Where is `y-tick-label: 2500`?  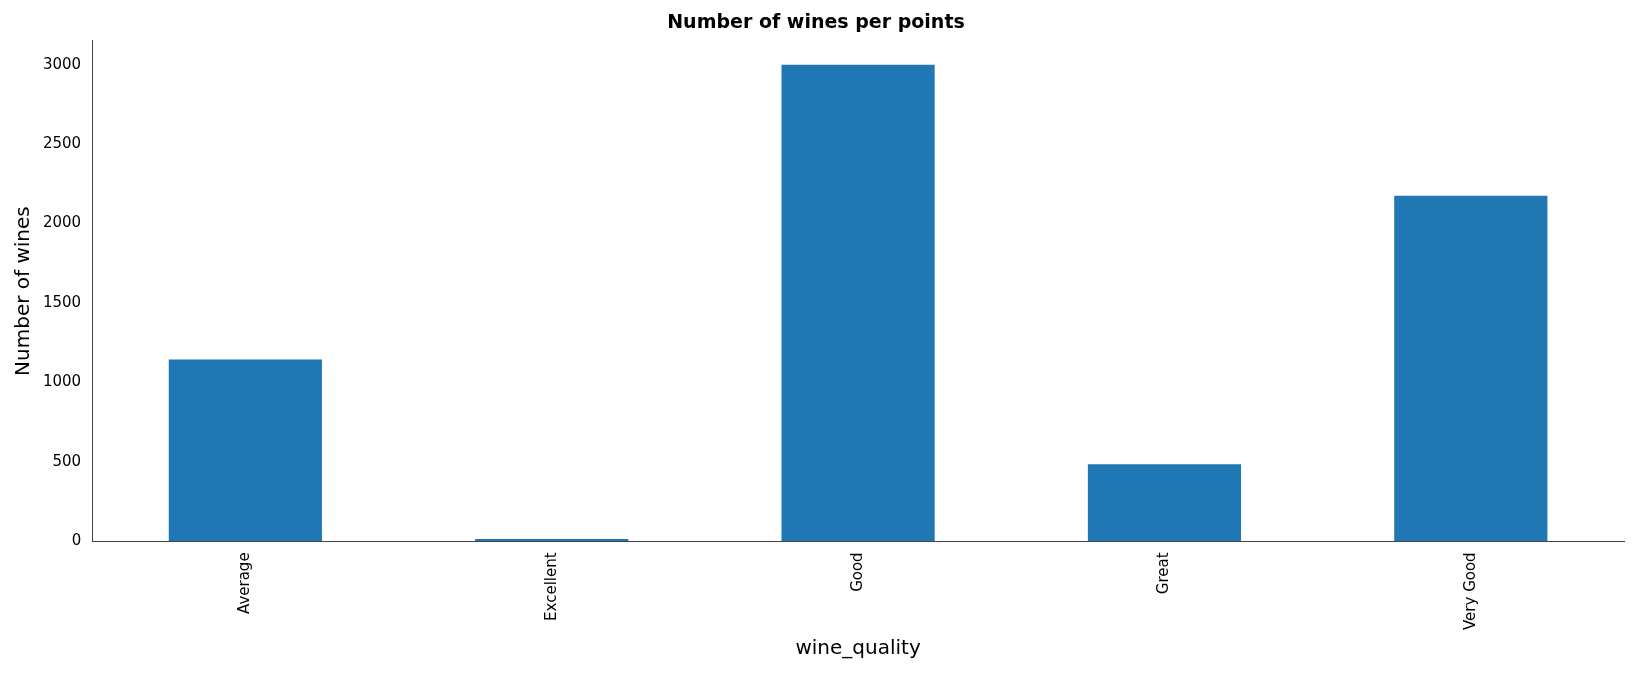
y-tick-label: 2500 is located at coordinates (62, 142).